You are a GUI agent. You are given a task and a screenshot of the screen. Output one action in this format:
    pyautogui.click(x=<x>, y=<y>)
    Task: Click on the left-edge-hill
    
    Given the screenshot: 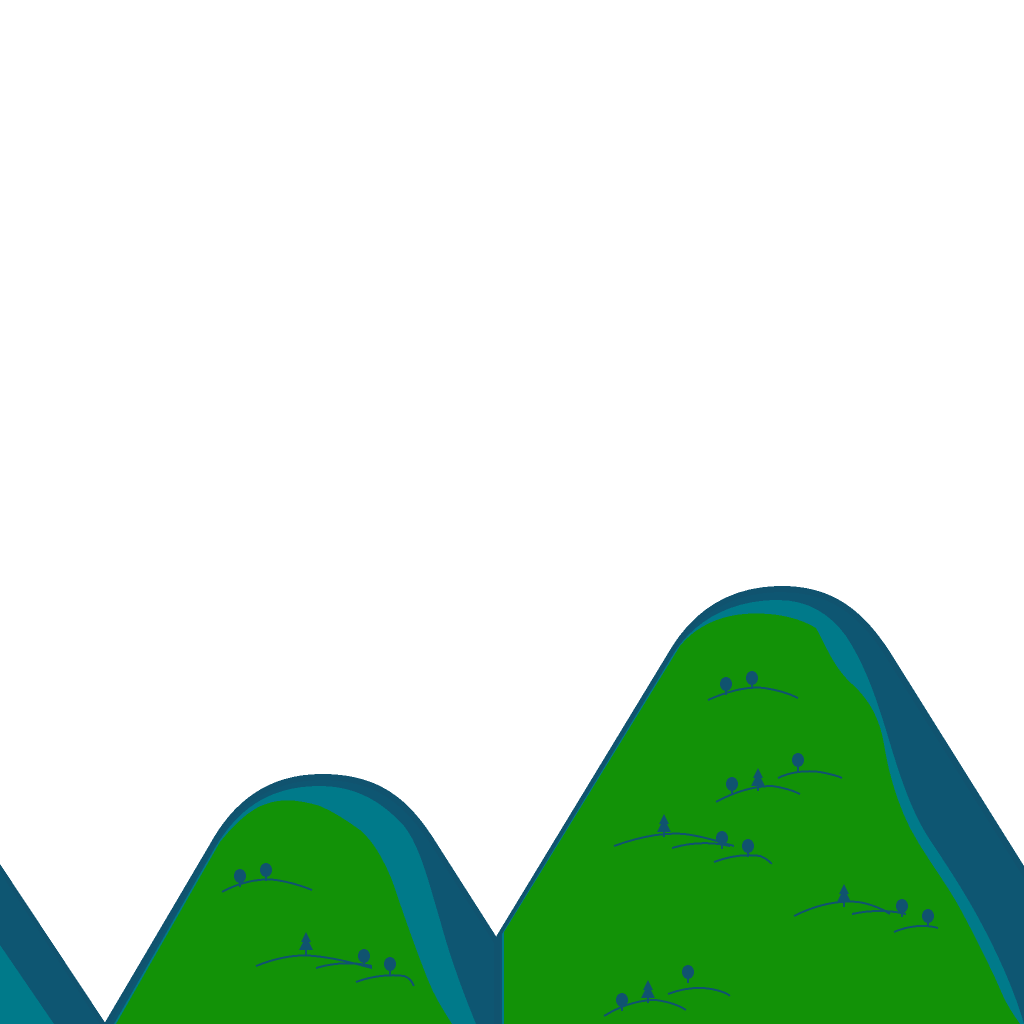 What is the action you would take?
    pyautogui.click(x=53, y=944)
    